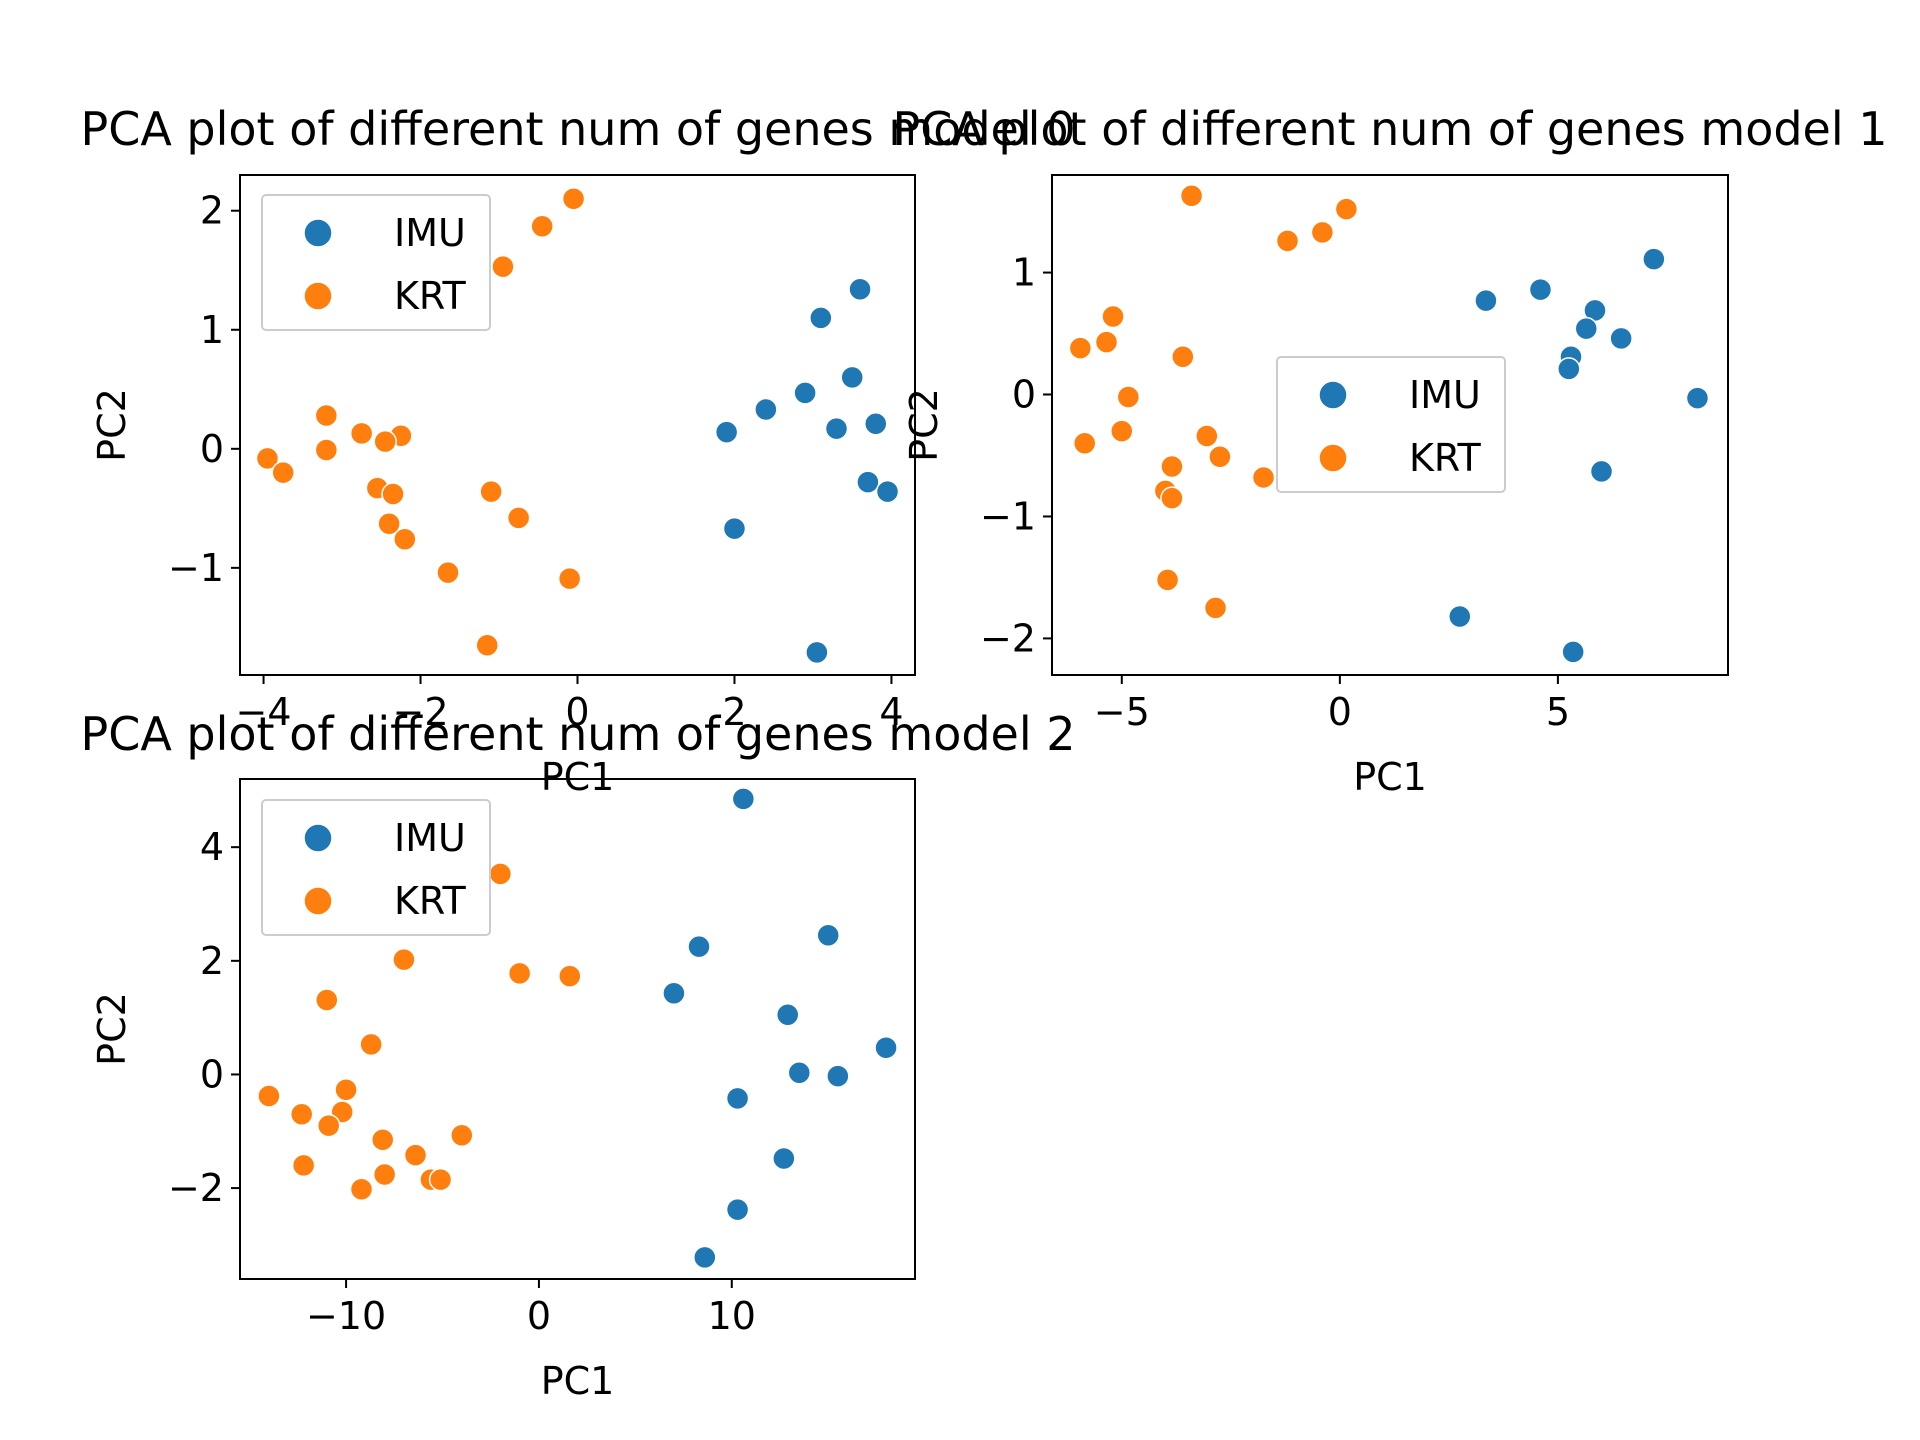  Describe the element at coordinates (1024, 273) in the screenshot. I see `y-tick-label: 1` at that location.